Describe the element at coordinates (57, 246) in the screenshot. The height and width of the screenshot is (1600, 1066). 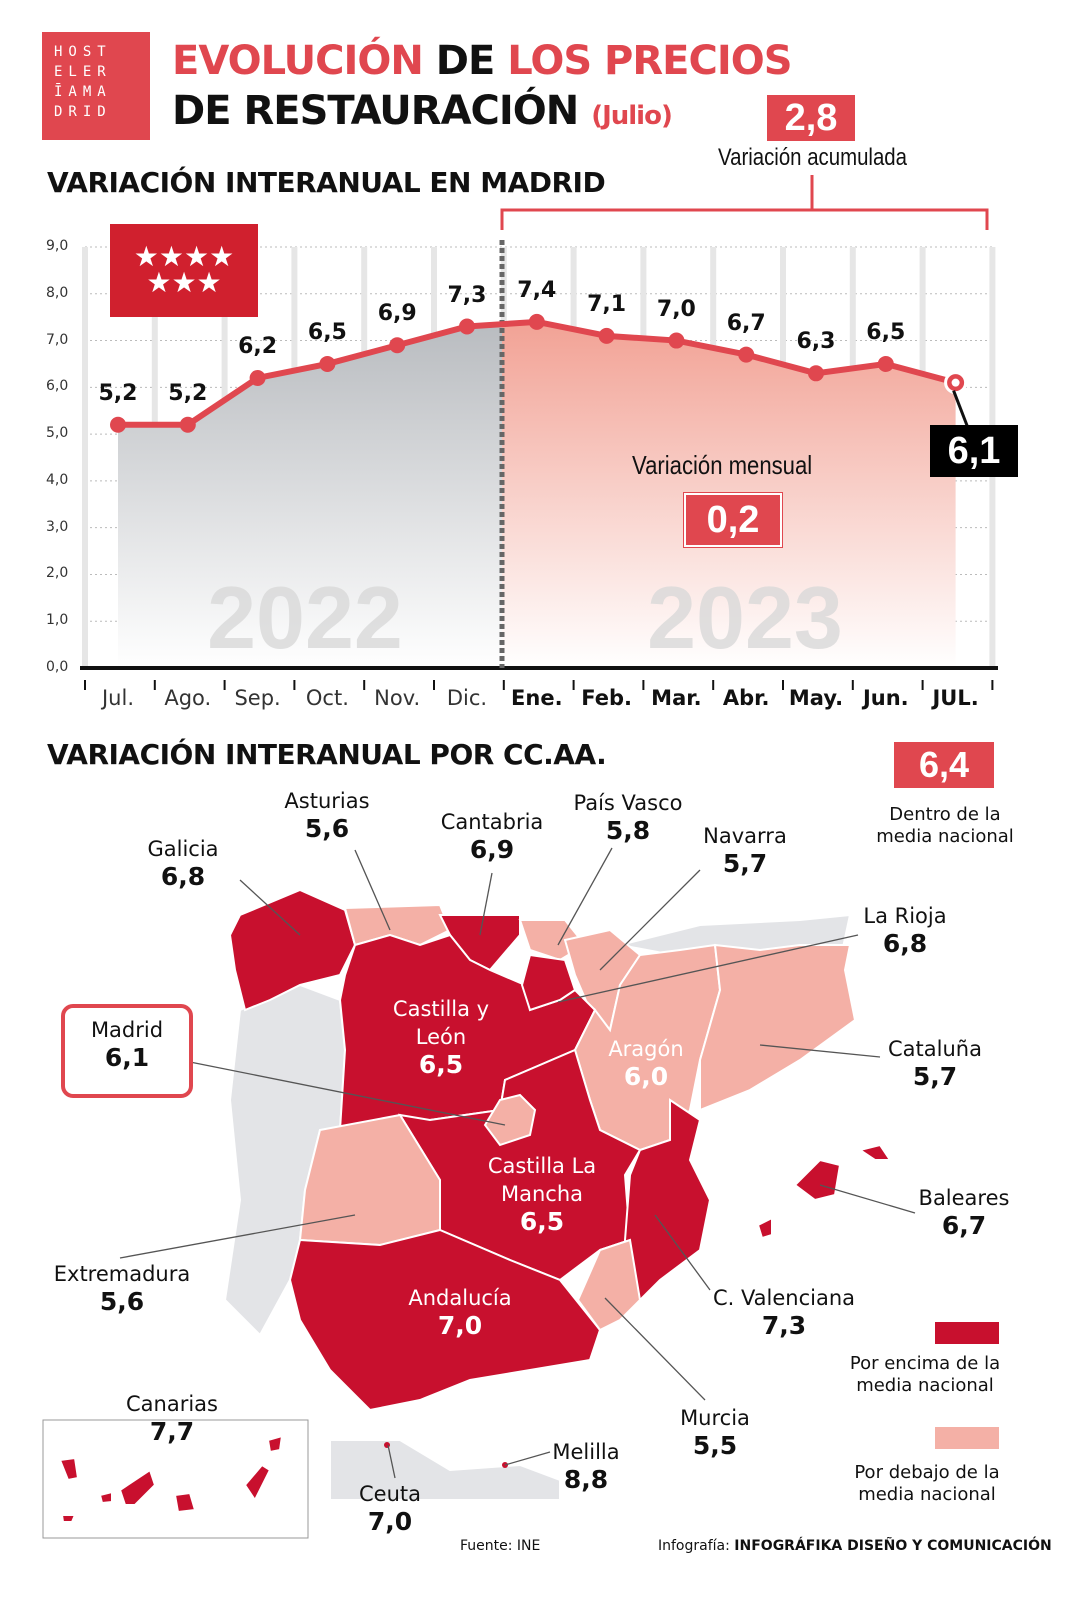
I see `y-tick-label: 9,0` at that location.